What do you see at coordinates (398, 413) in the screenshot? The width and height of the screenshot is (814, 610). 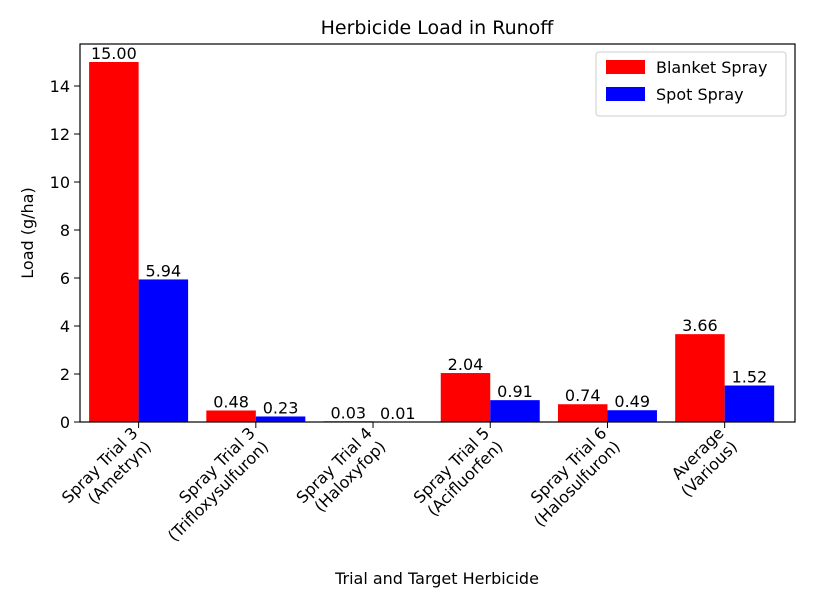 I see `bar-value-label: 0.01` at bounding box center [398, 413].